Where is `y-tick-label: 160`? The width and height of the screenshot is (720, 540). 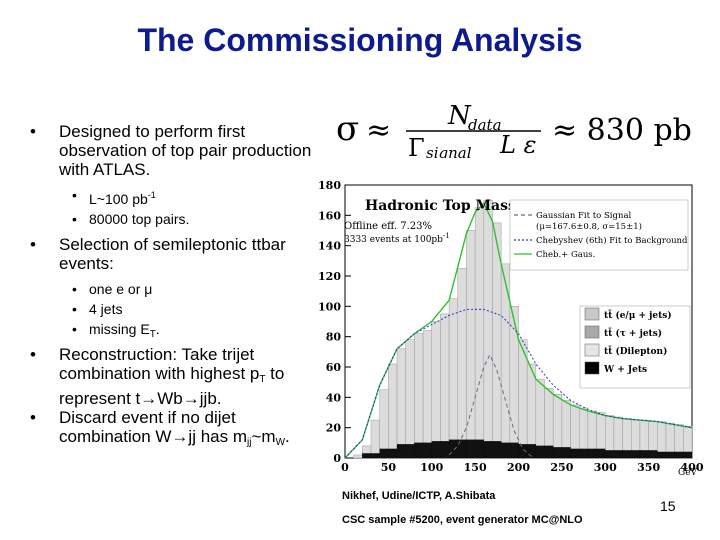
y-tick-label: 160 is located at coordinates (329, 215).